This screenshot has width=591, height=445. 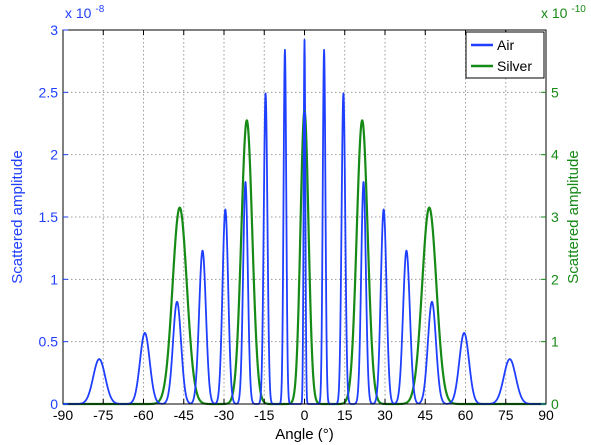 What do you see at coordinates (555, 342) in the screenshot?
I see `y-right-tick-label: 1` at bounding box center [555, 342].